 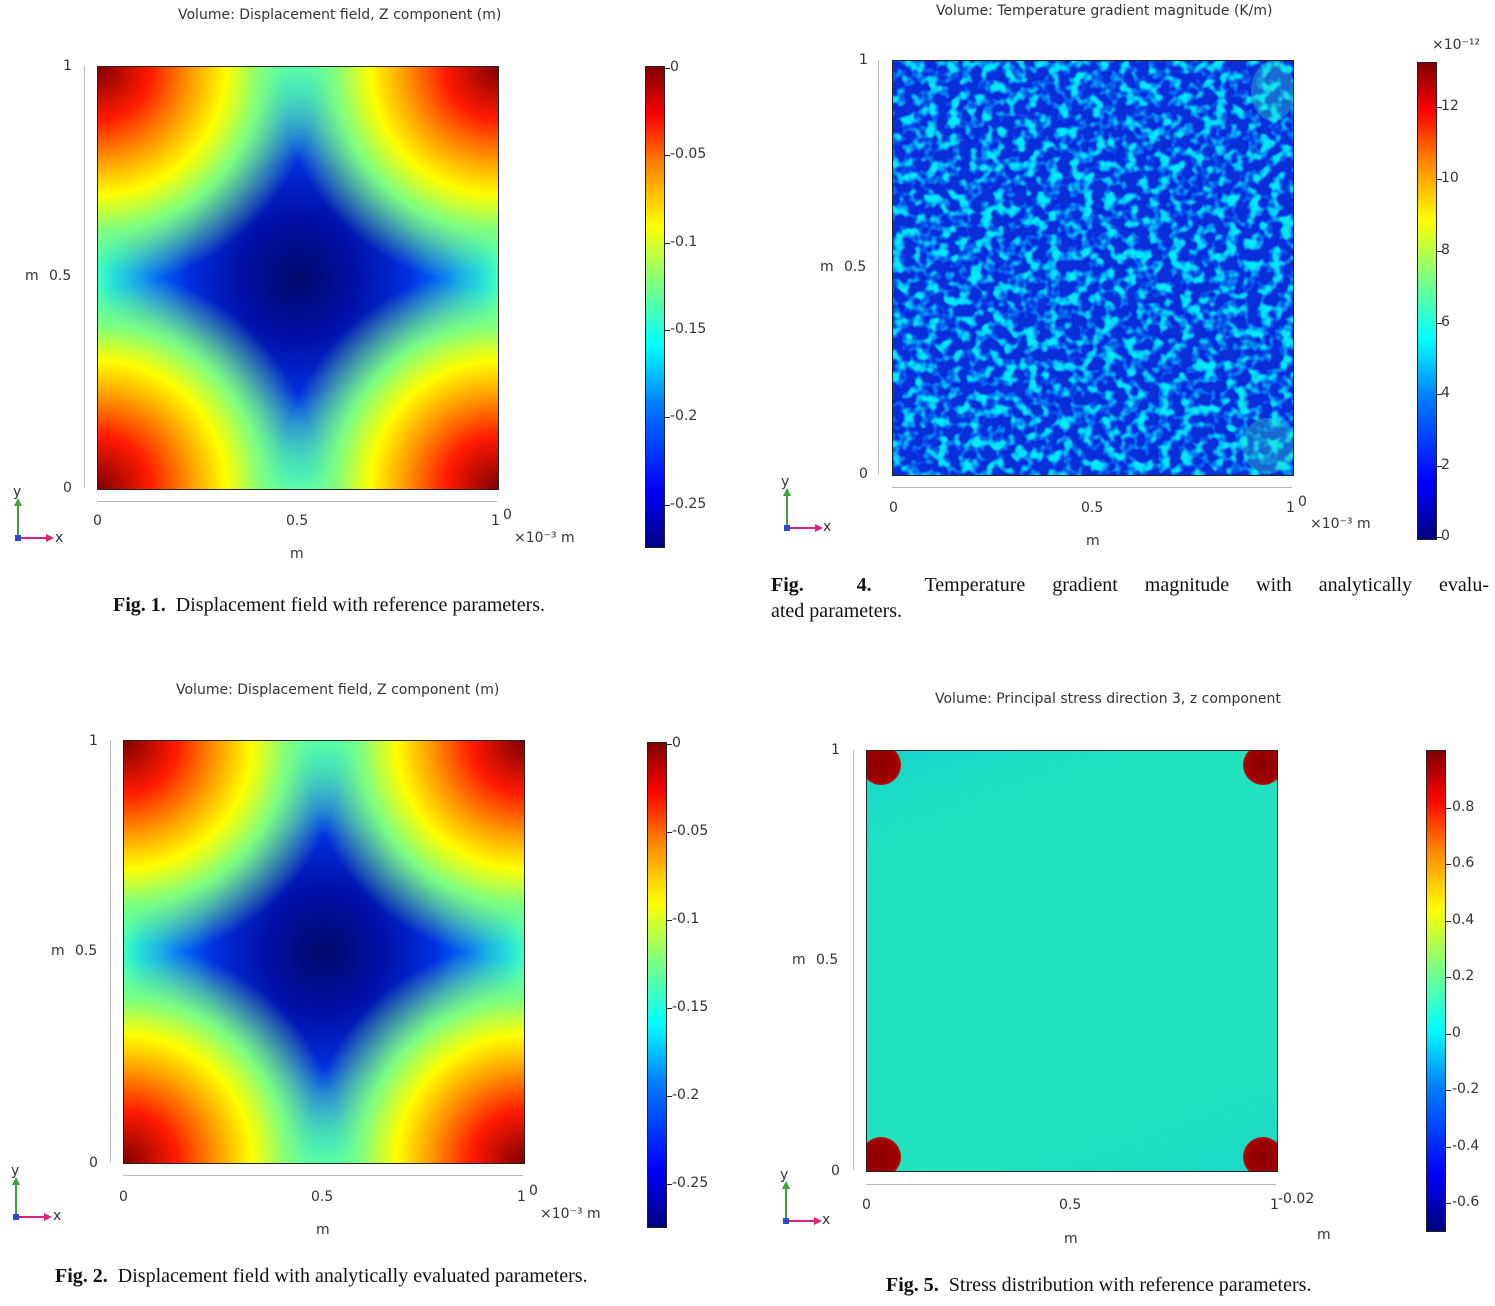 I want to click on colorbar-tick: 12, so click(x=1450, y=106).